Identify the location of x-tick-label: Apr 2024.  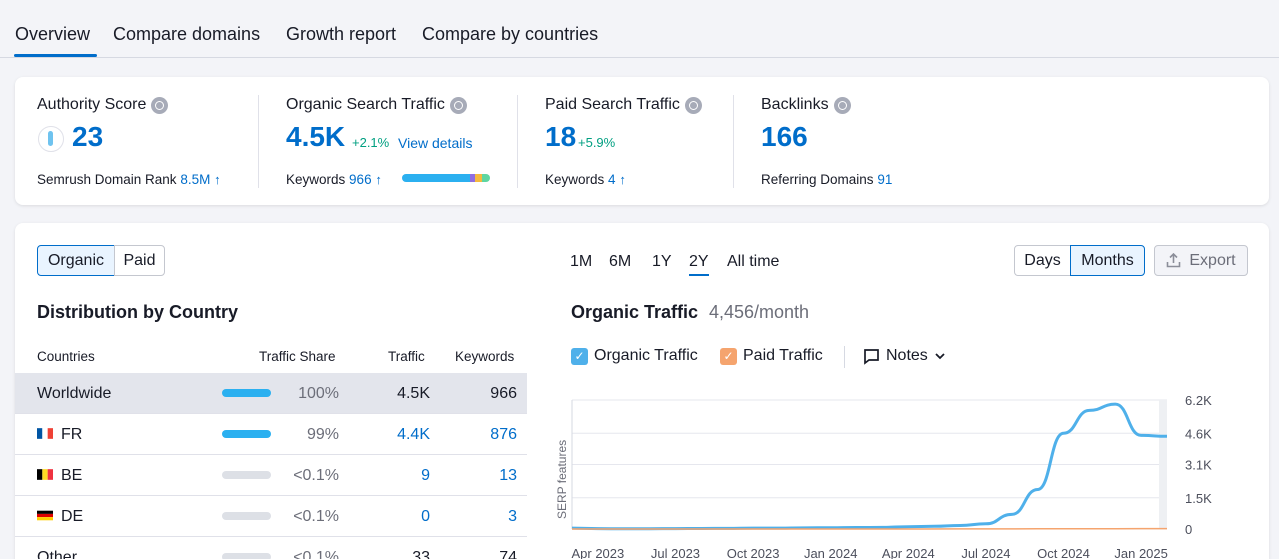
(908, 552).